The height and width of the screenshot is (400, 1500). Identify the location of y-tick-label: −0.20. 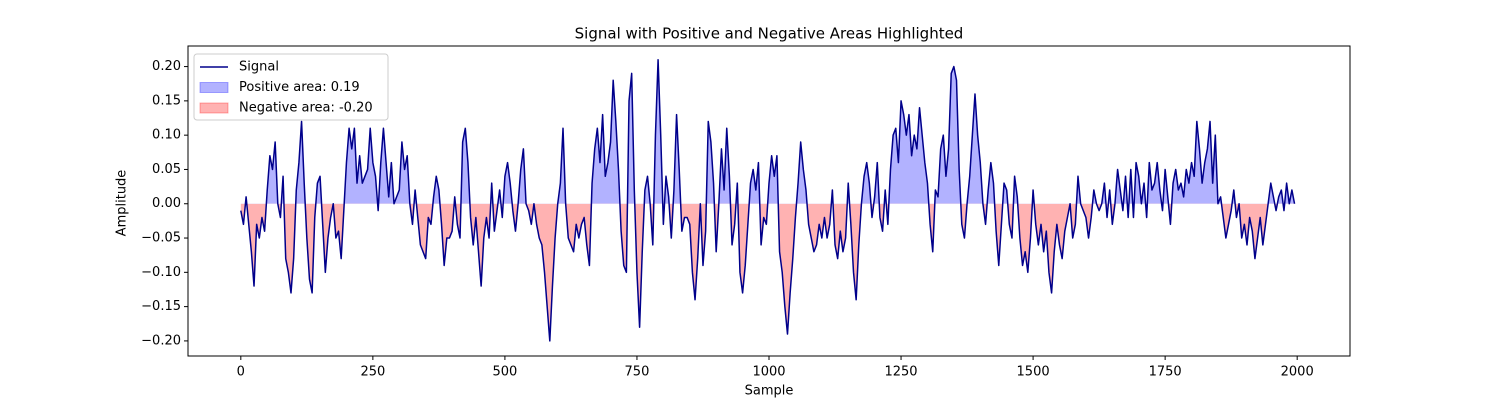
(161, 340).